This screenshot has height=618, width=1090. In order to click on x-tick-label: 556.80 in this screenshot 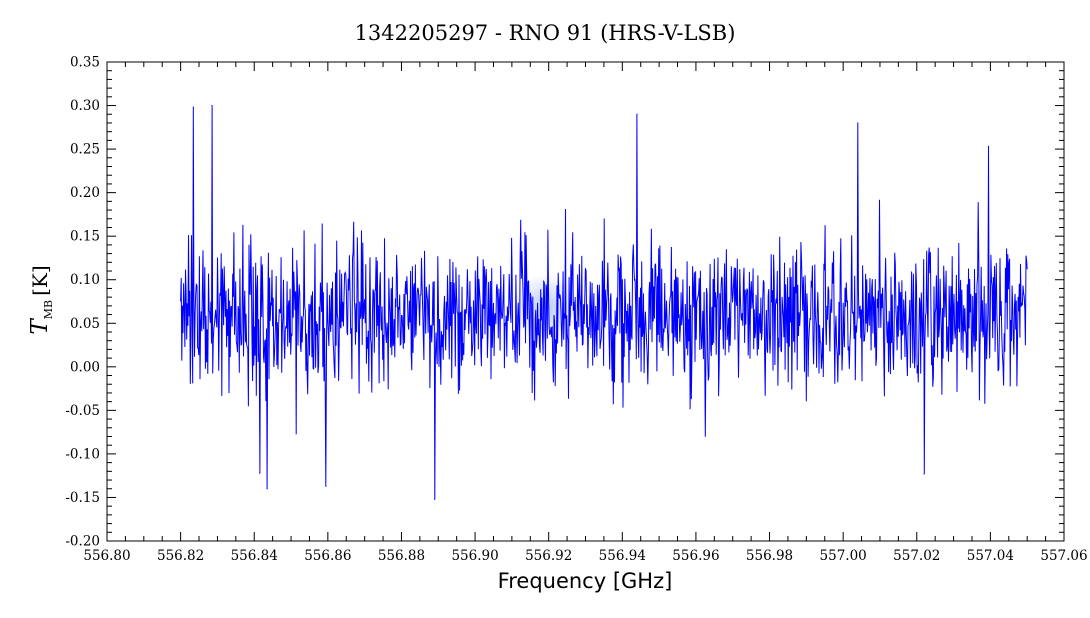, I will do `click(106, 556)`.